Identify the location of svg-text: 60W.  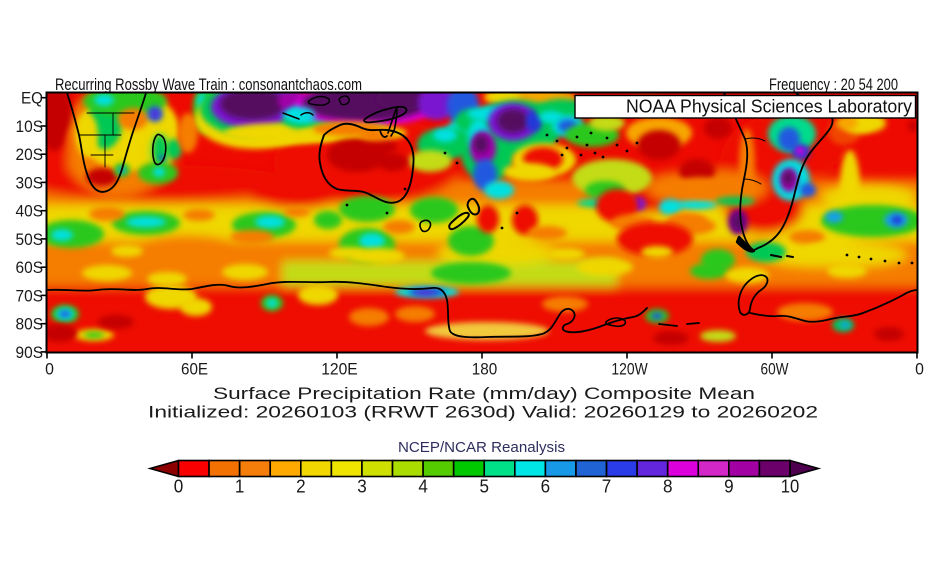
(775, 369).